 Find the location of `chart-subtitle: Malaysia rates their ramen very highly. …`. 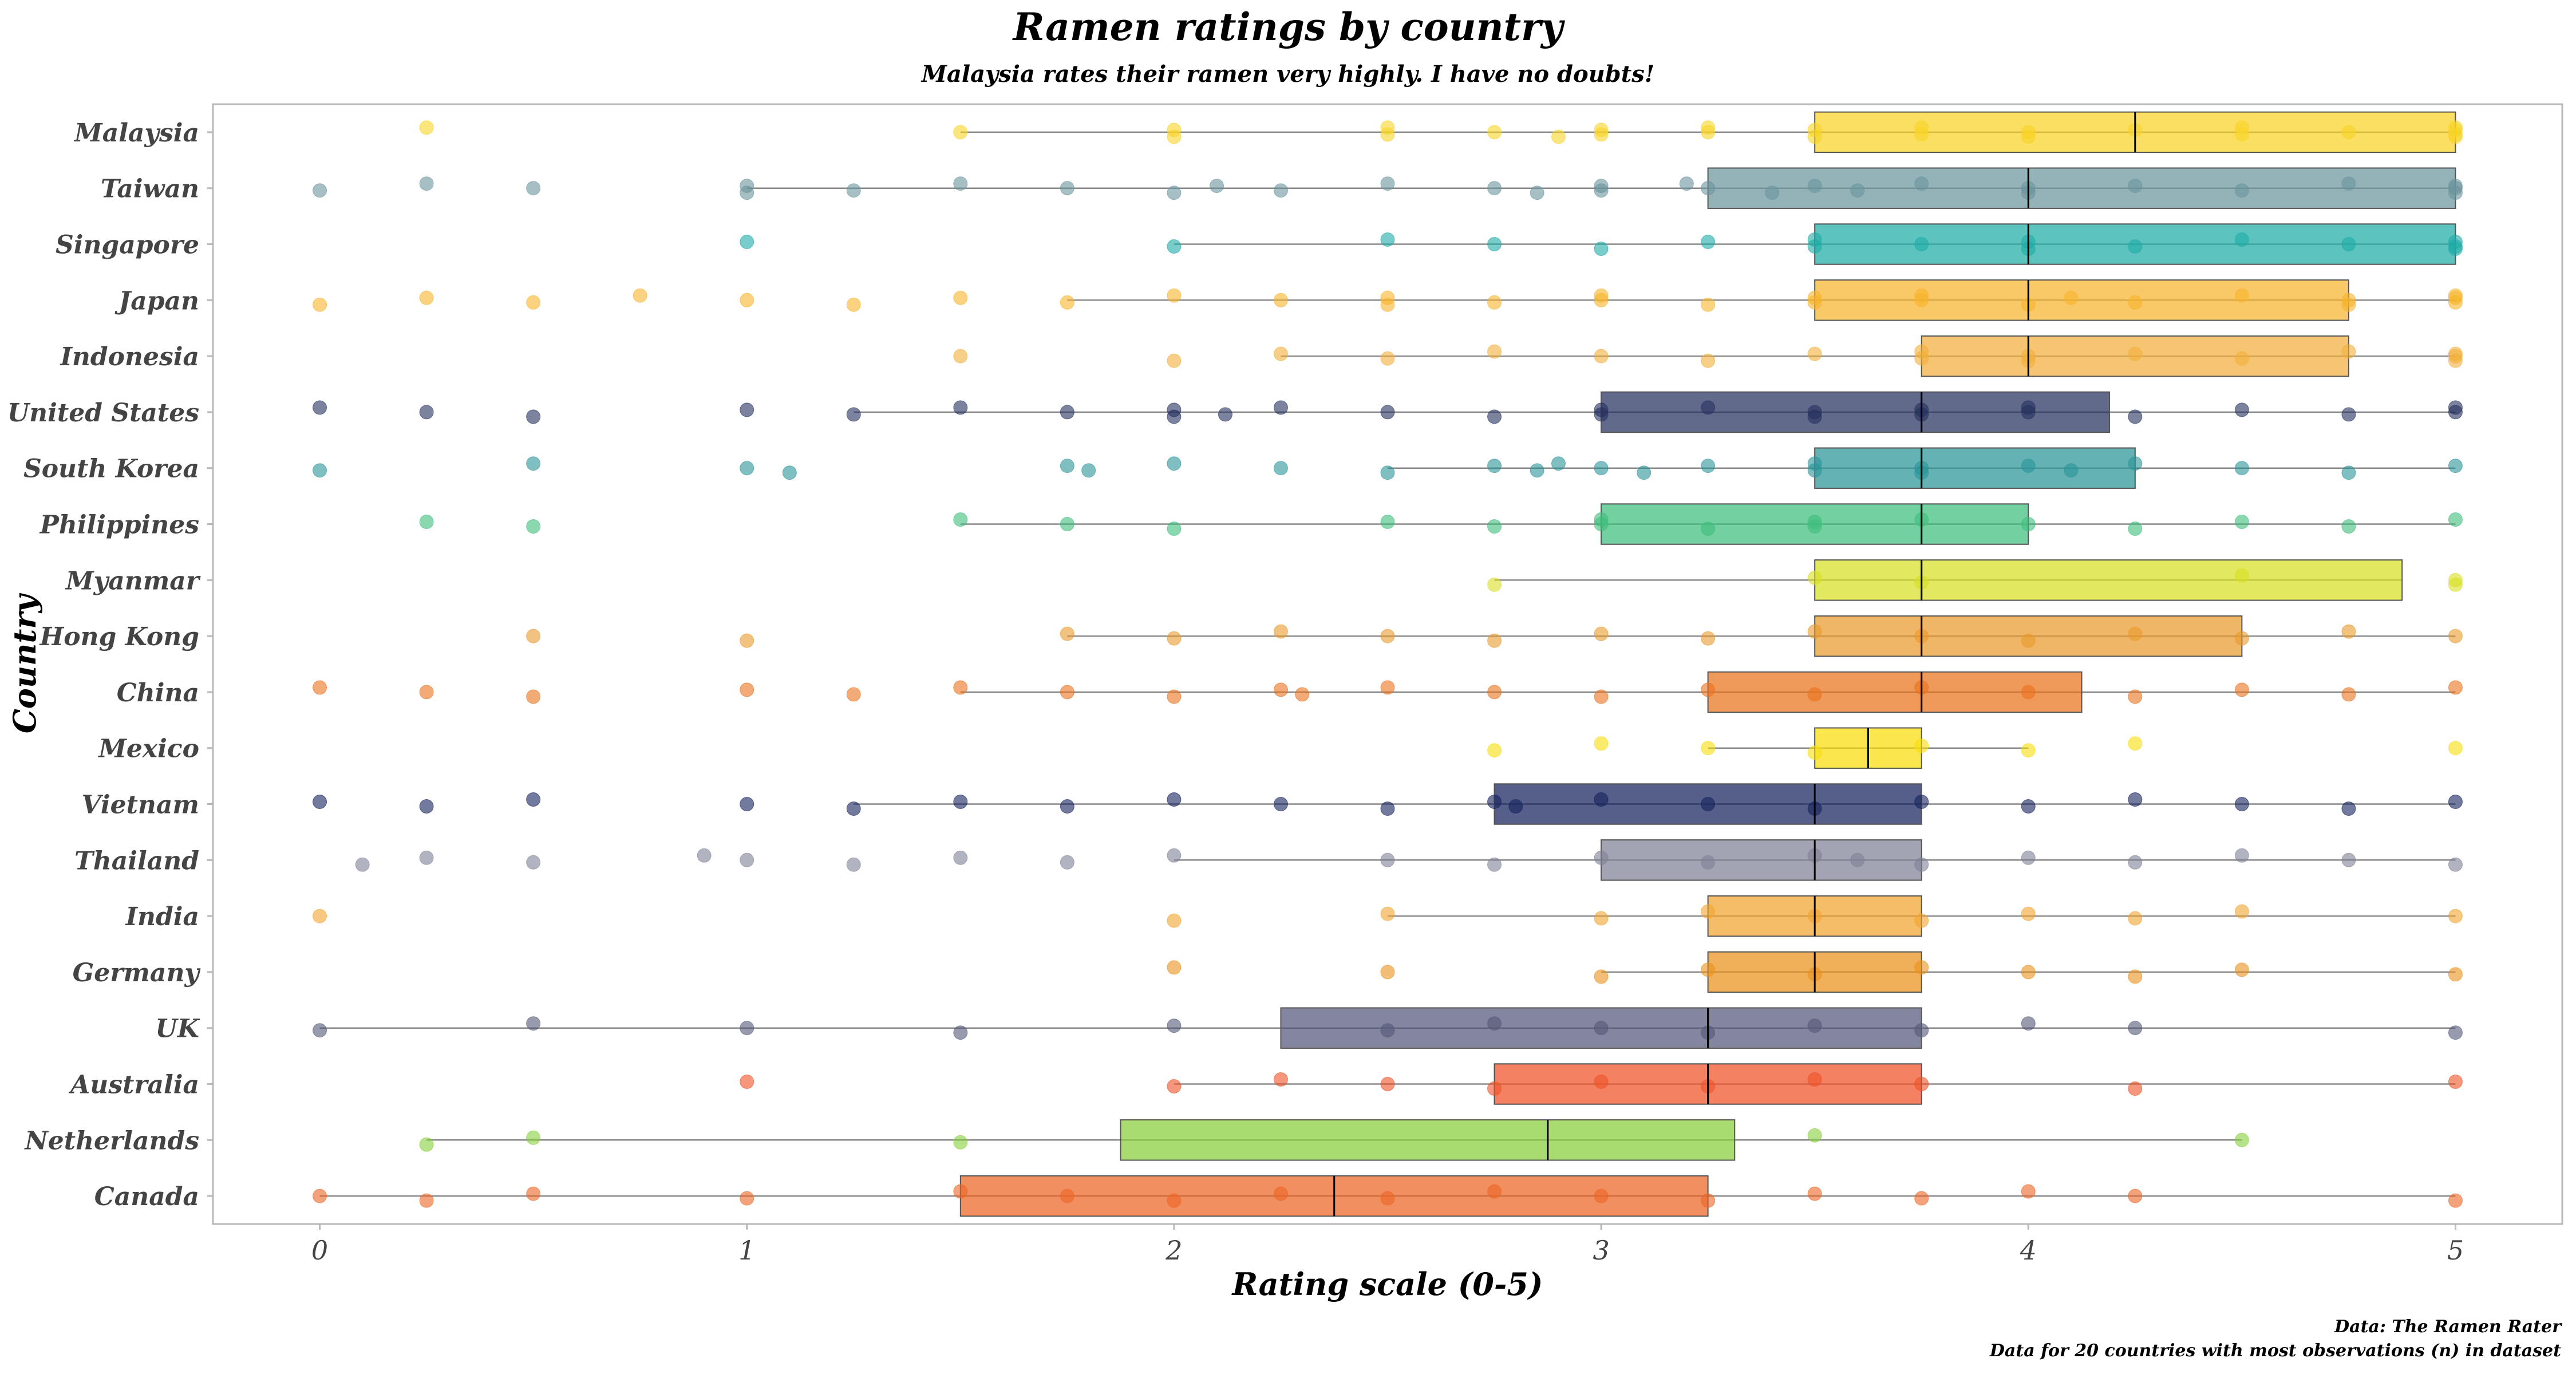

chart-subtitle: Malaysia rates their ramen very highly. … is located at coordinates (1288, 74).